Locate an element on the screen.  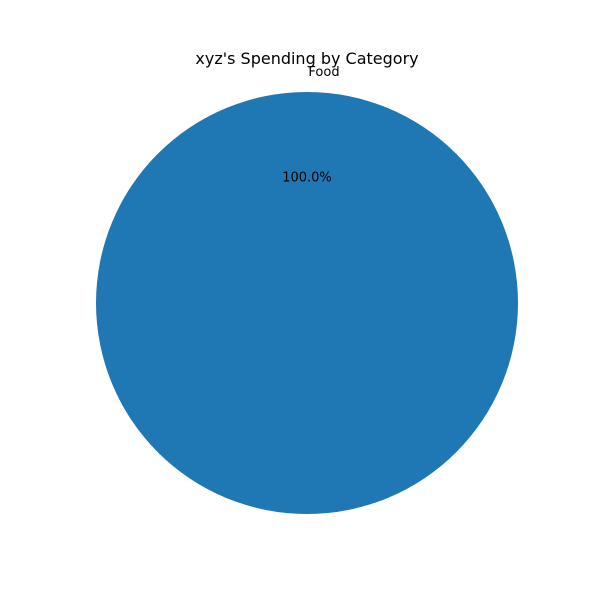
pie-labels: Food 100.0% is located at coordinates (310, 125).